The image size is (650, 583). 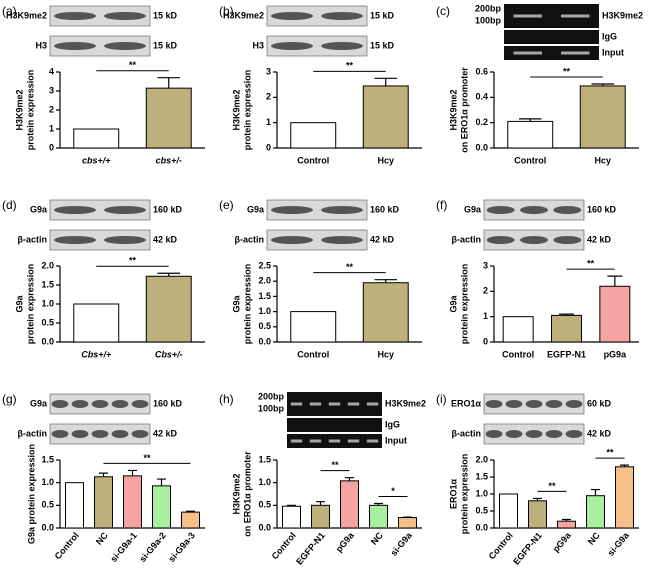 What do you see at coordinates (481, 459) in the screenshot?
I see `y-tick-label: 2.0` at bounding box center [481, 459].